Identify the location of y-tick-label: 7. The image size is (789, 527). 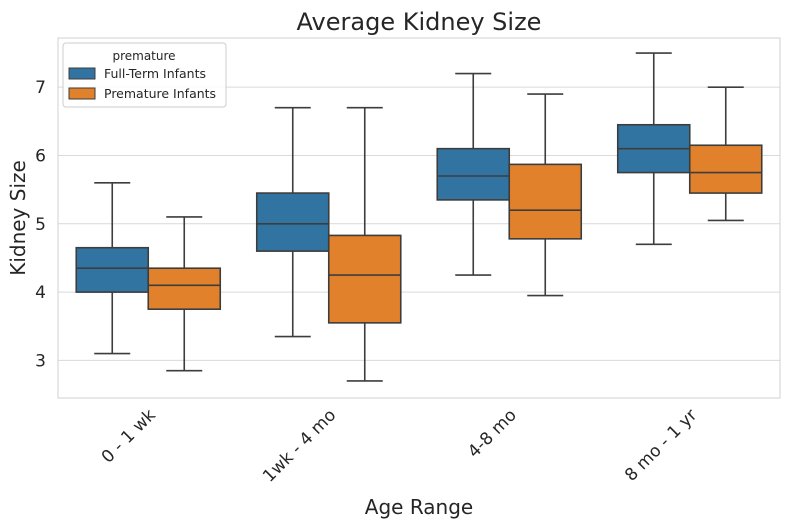
(40, 88).